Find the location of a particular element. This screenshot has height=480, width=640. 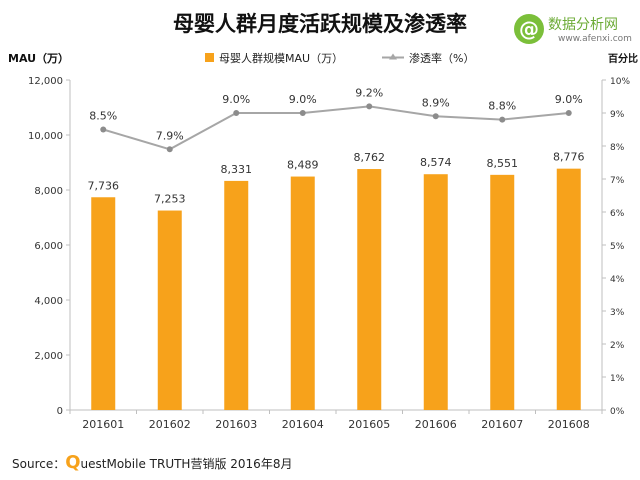

right-tick-label: 1% is located at coordinates (617, 379).